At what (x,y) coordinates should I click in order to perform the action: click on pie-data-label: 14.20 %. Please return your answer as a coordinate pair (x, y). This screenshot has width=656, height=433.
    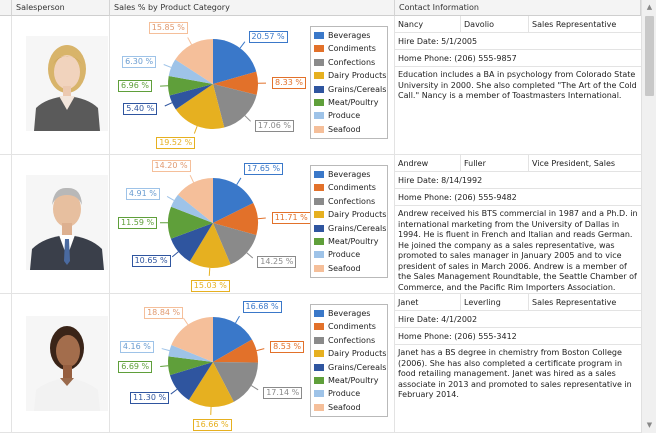
    Looking at the image, I should click on (171, 165).